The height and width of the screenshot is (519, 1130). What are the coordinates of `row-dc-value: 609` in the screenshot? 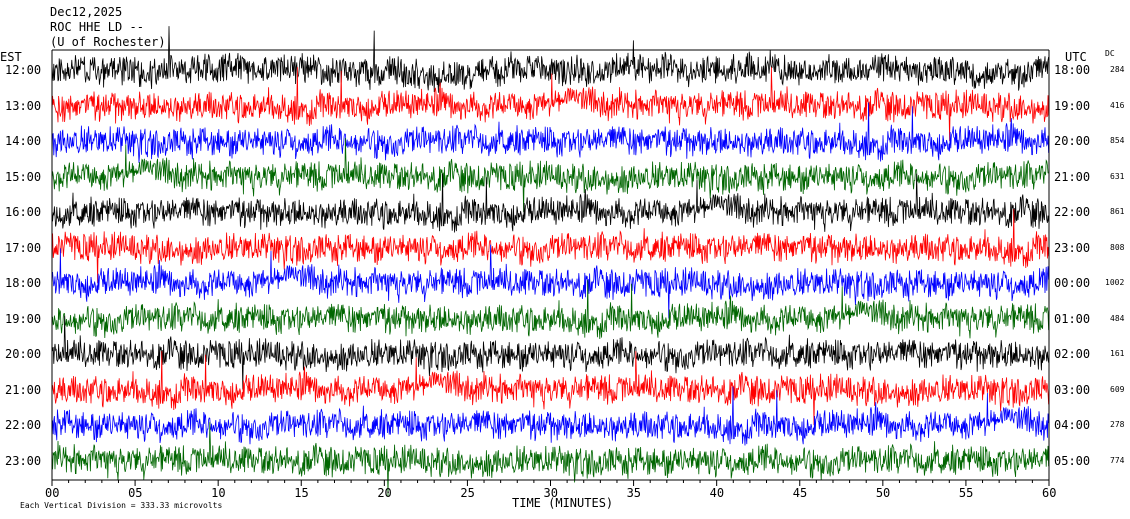 It's located at (1117, 389).